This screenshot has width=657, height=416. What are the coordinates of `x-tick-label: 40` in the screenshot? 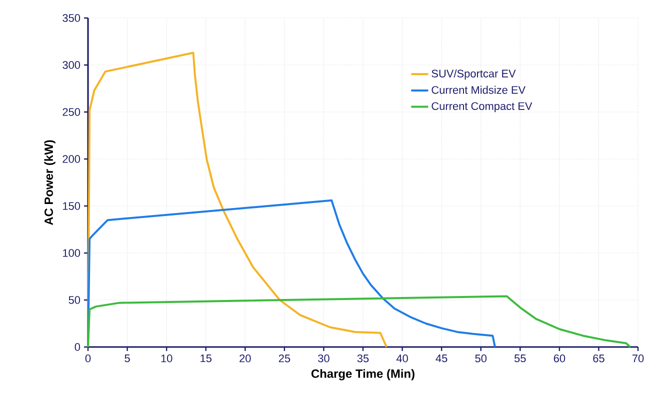 It's located at (402, 358).